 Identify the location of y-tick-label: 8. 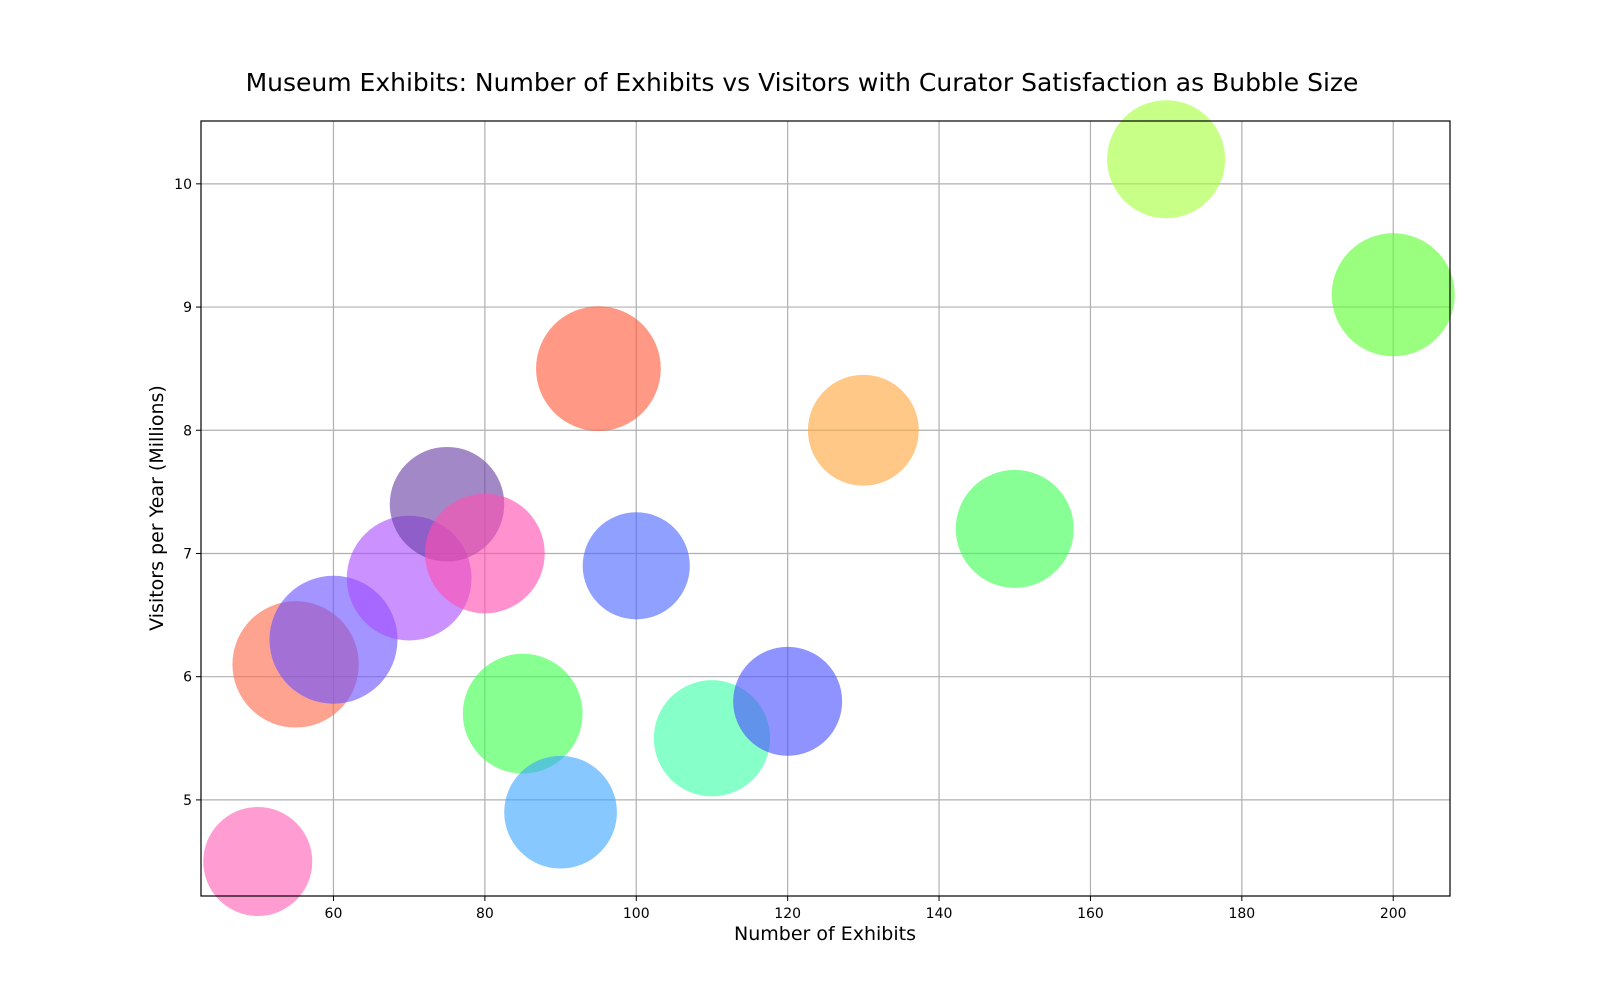
(187, 431).